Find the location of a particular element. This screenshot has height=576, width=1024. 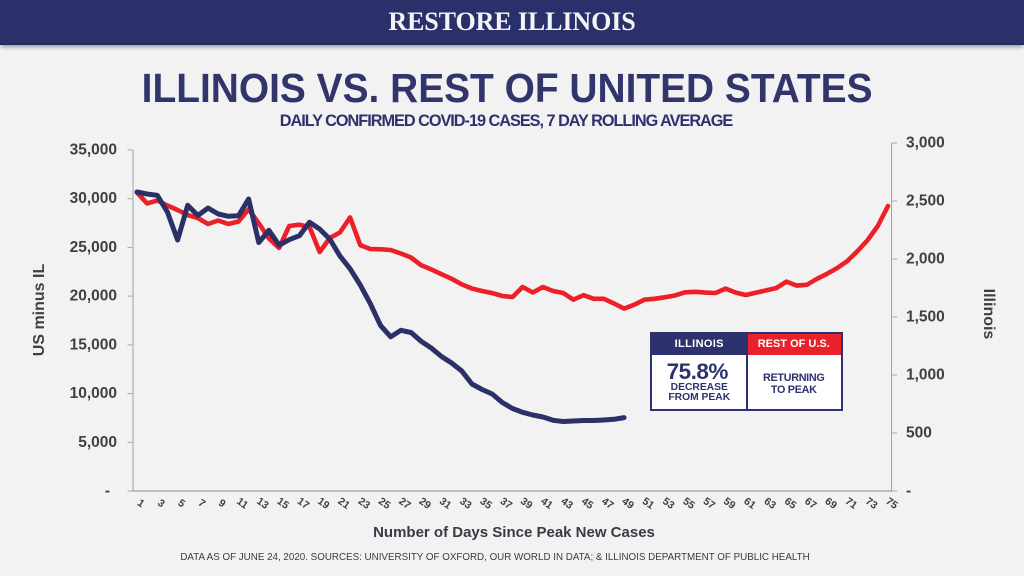

svg-text: 2,000 is located at coordinates (925, 259).